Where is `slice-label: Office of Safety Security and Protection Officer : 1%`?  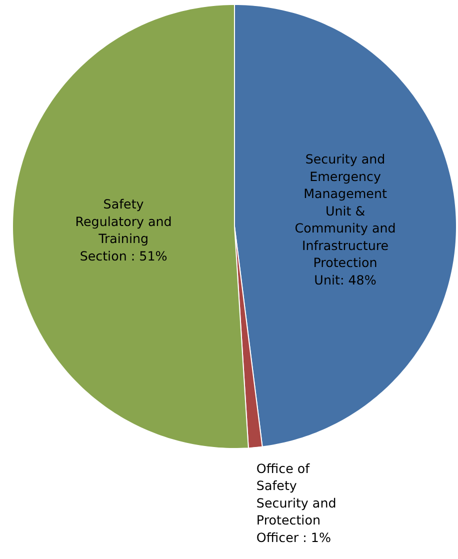
slice-label: Office of Safety Security and Protection Officer : 1% is located at coordinates (296, 502).